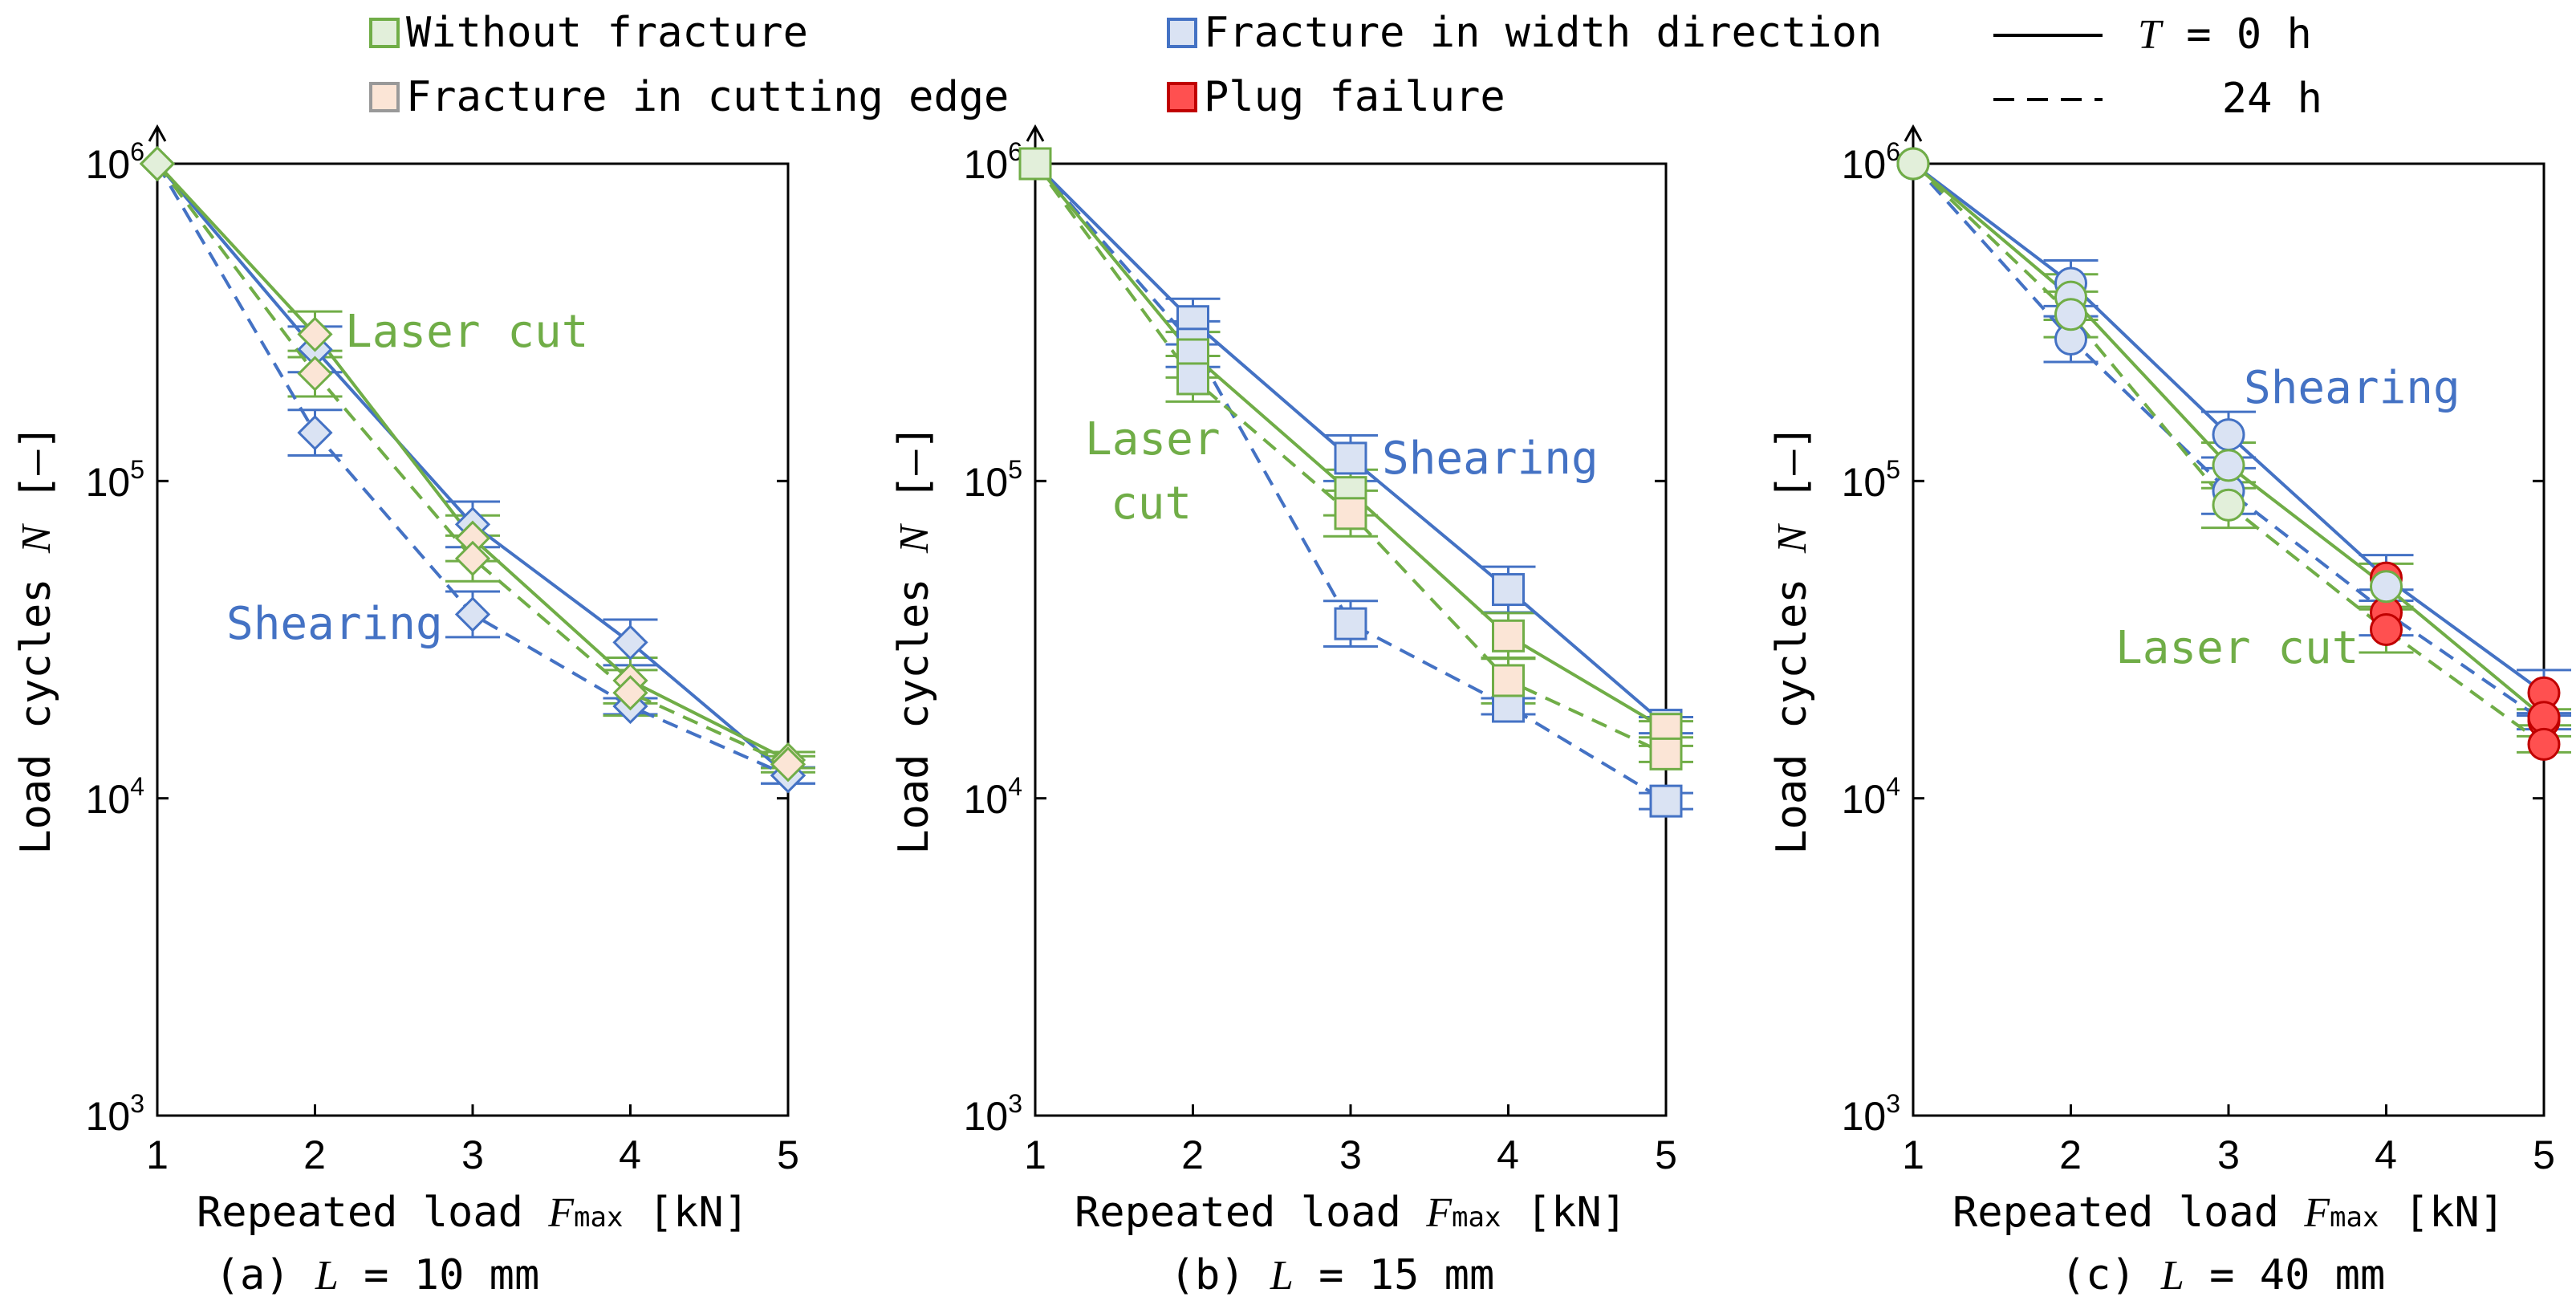 This screenshot has height=1305, width=2576. What do you see at coordinates (1871, 1114) in the screenshot?
I see `ytick-label-c-3: 10³` at bounding box center [1871, 1114].